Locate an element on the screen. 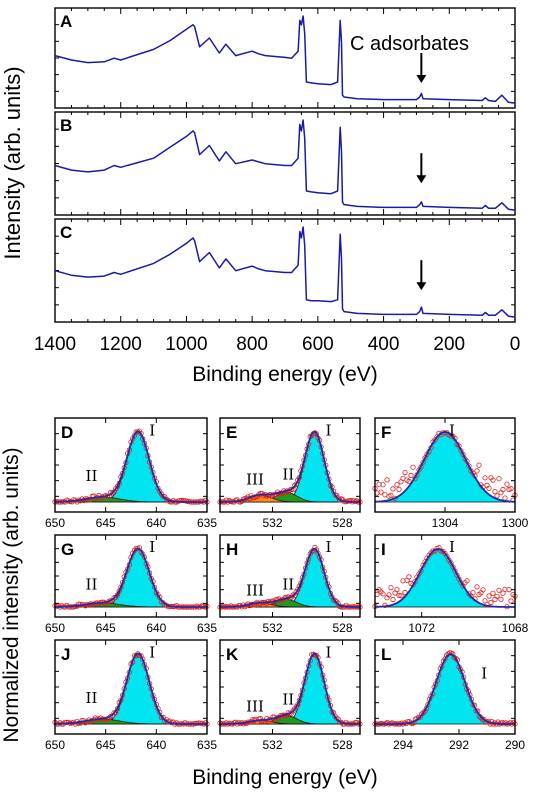 The image size is (533, 795). panel-D-fit-envelope is located at coordinates (131, 466).